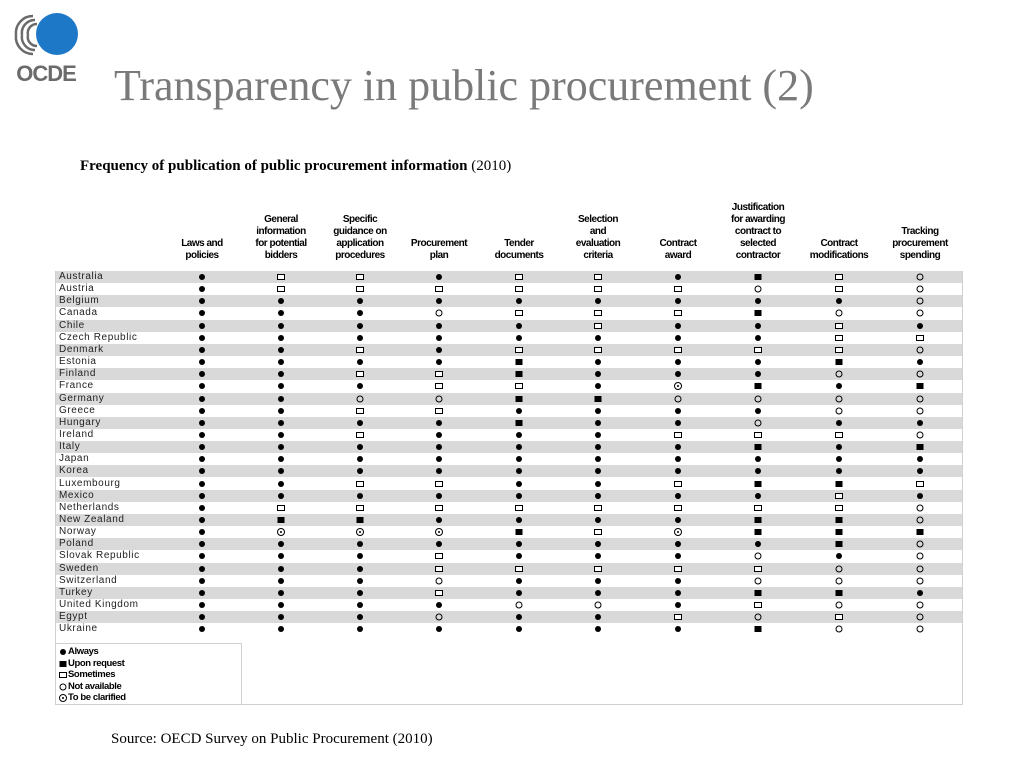  I want to click on country-name: Denmark, so click(81, 349).